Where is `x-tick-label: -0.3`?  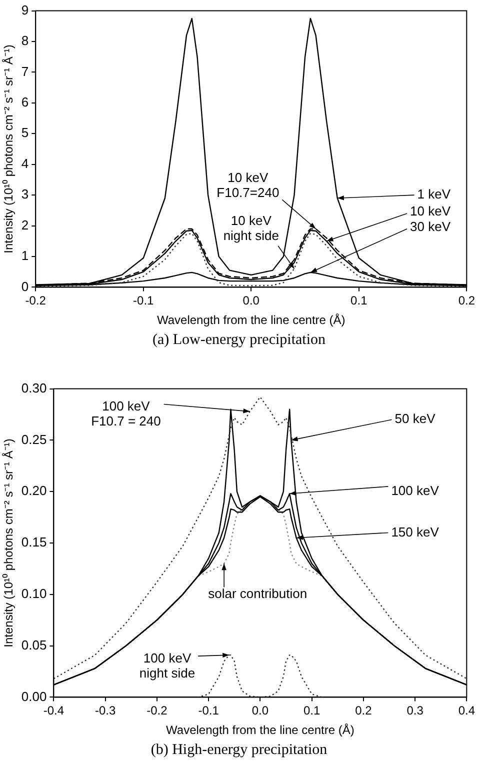
x-tick-label: -0.3 is located at coordinates (105, 711).